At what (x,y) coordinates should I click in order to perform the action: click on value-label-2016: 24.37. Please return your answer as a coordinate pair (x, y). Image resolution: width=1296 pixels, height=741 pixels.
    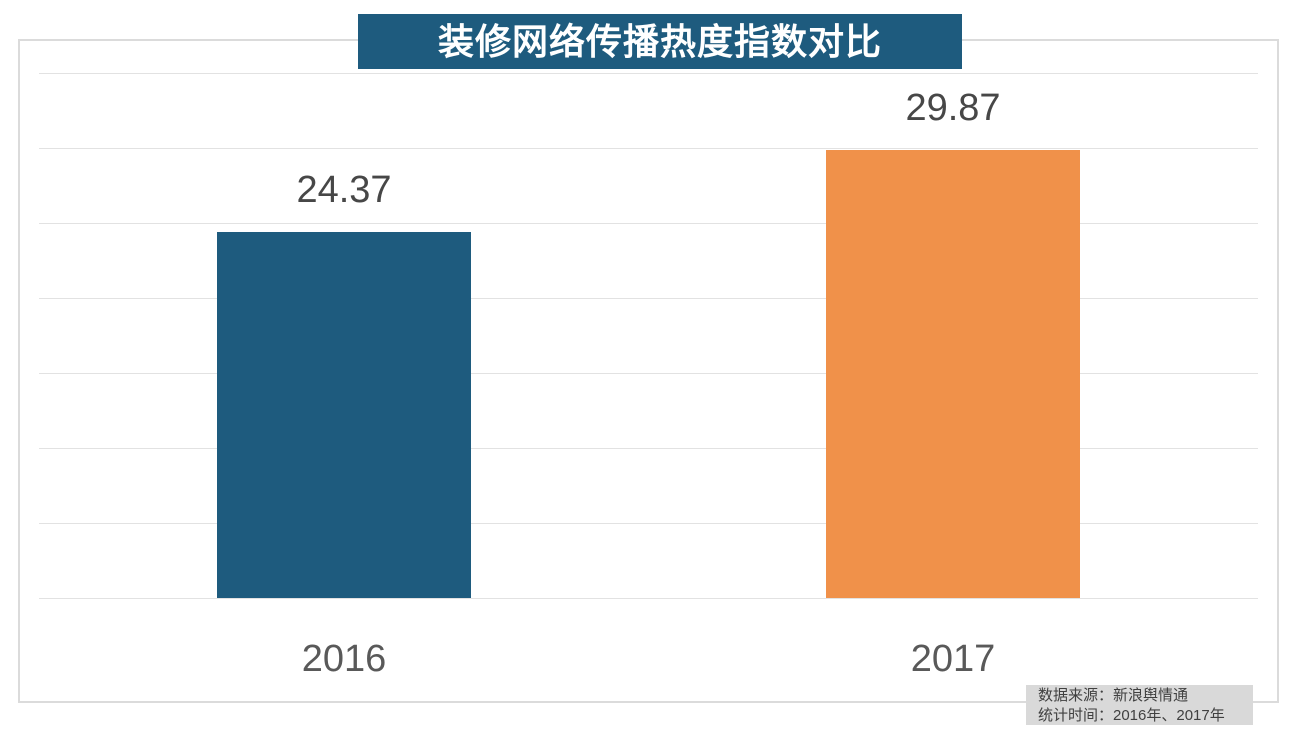
    Looking at the image, I should click on (344, 190).